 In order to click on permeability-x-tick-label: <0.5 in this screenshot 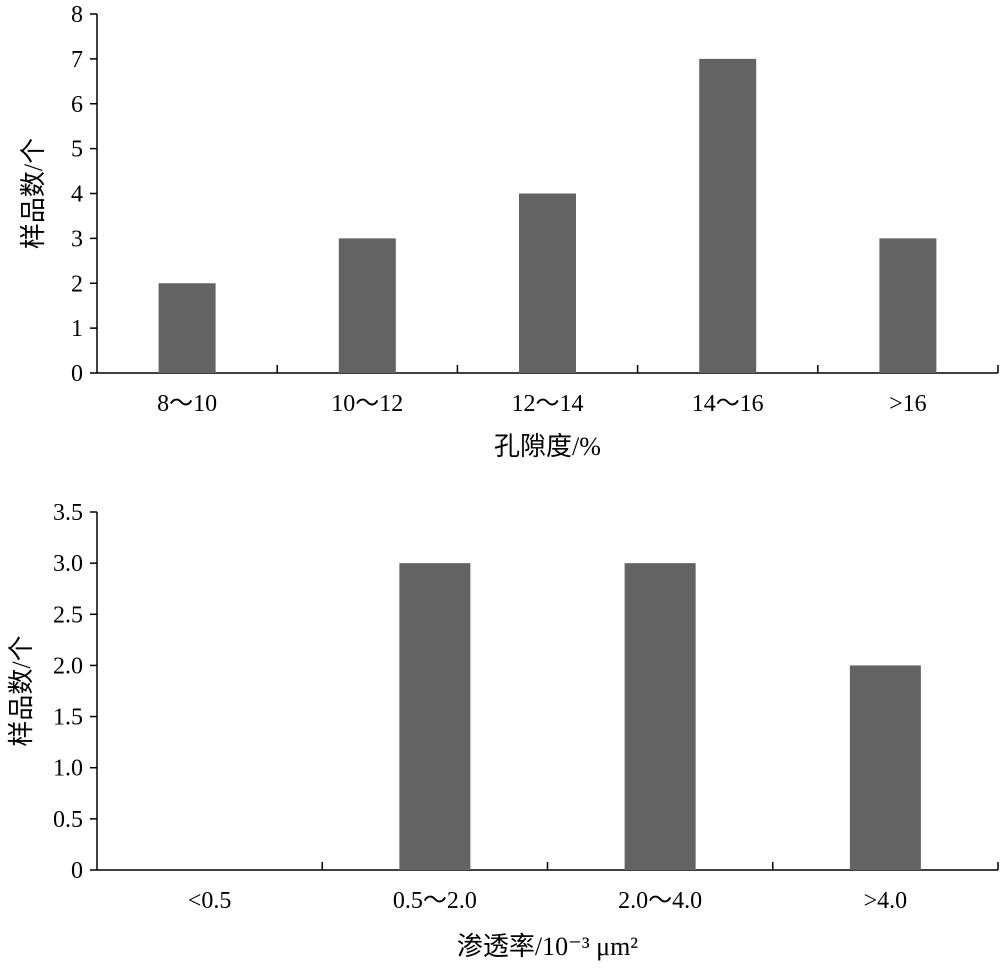, I will do `click(210, 901)`.